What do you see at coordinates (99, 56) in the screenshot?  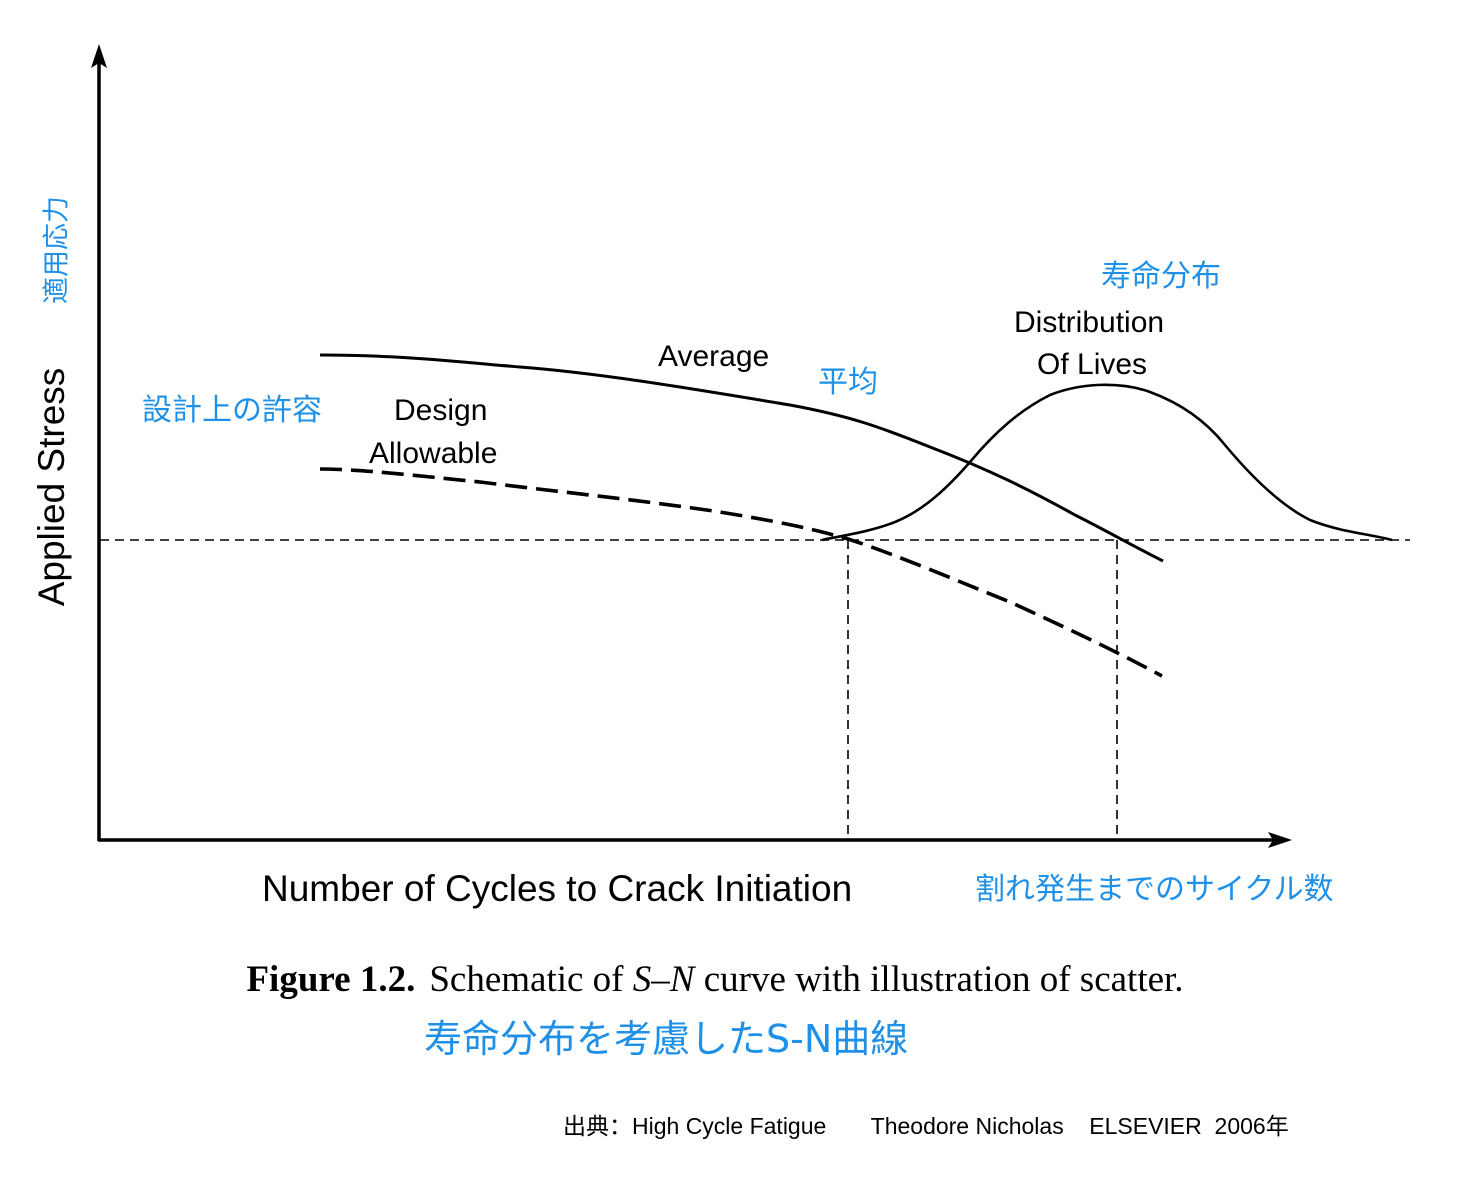 I see `y-axis-arrow-icon` at bounding box center [99, 56].